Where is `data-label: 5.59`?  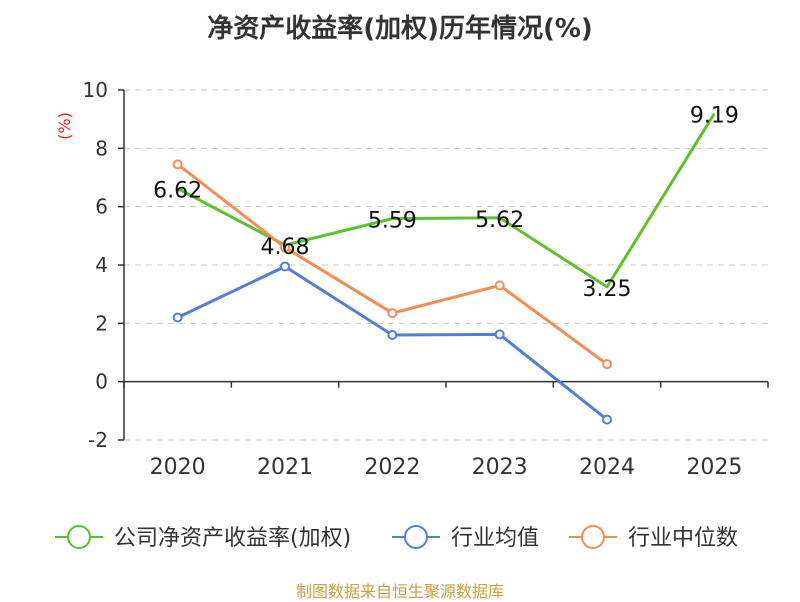 data-label: 5.59 is located at coordinates (392, 221).